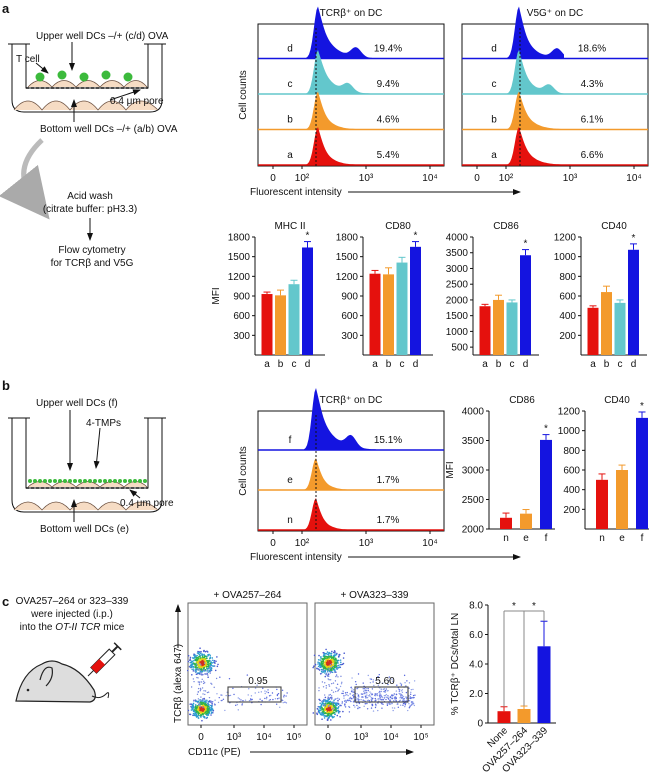 This screenshot has width=650, height=774. I want to click on bar-e, so click(526, 521).